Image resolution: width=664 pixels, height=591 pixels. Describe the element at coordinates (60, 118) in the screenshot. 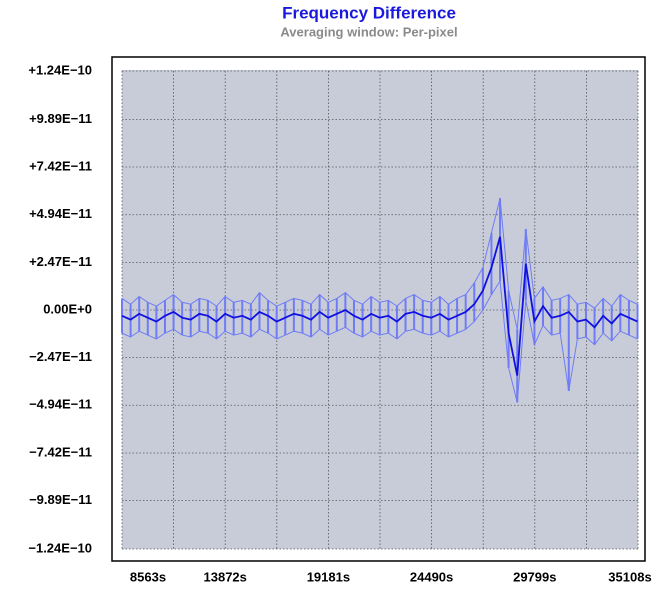

I see `y-tick-label: +9.89E−11` at that location.